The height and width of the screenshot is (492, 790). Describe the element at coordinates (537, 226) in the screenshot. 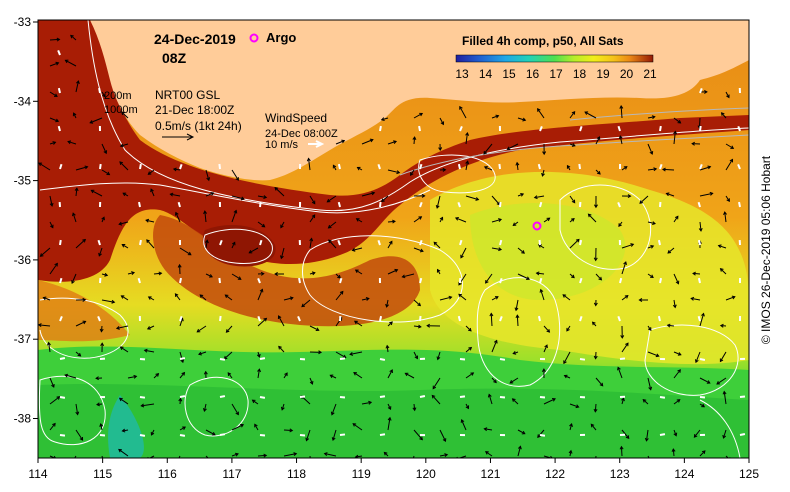

I see `argo-float-marker` at that location.